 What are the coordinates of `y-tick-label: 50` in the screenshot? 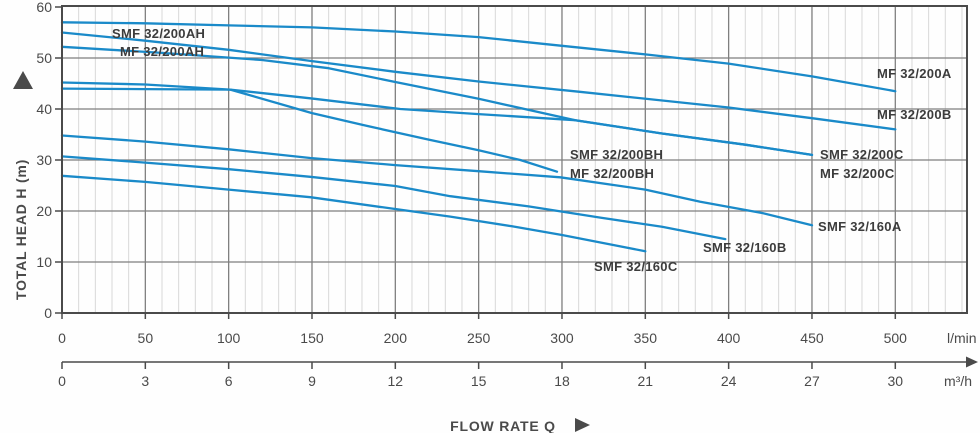 It's located at (44, 58).